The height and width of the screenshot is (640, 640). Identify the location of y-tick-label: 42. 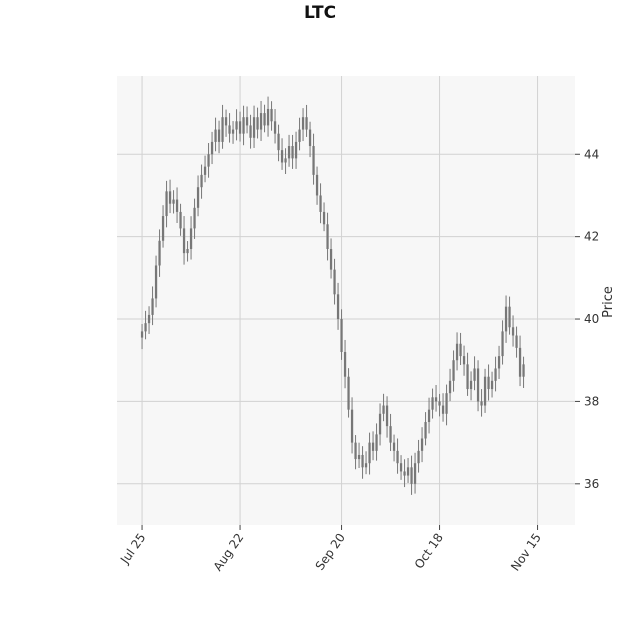
(591, 237).